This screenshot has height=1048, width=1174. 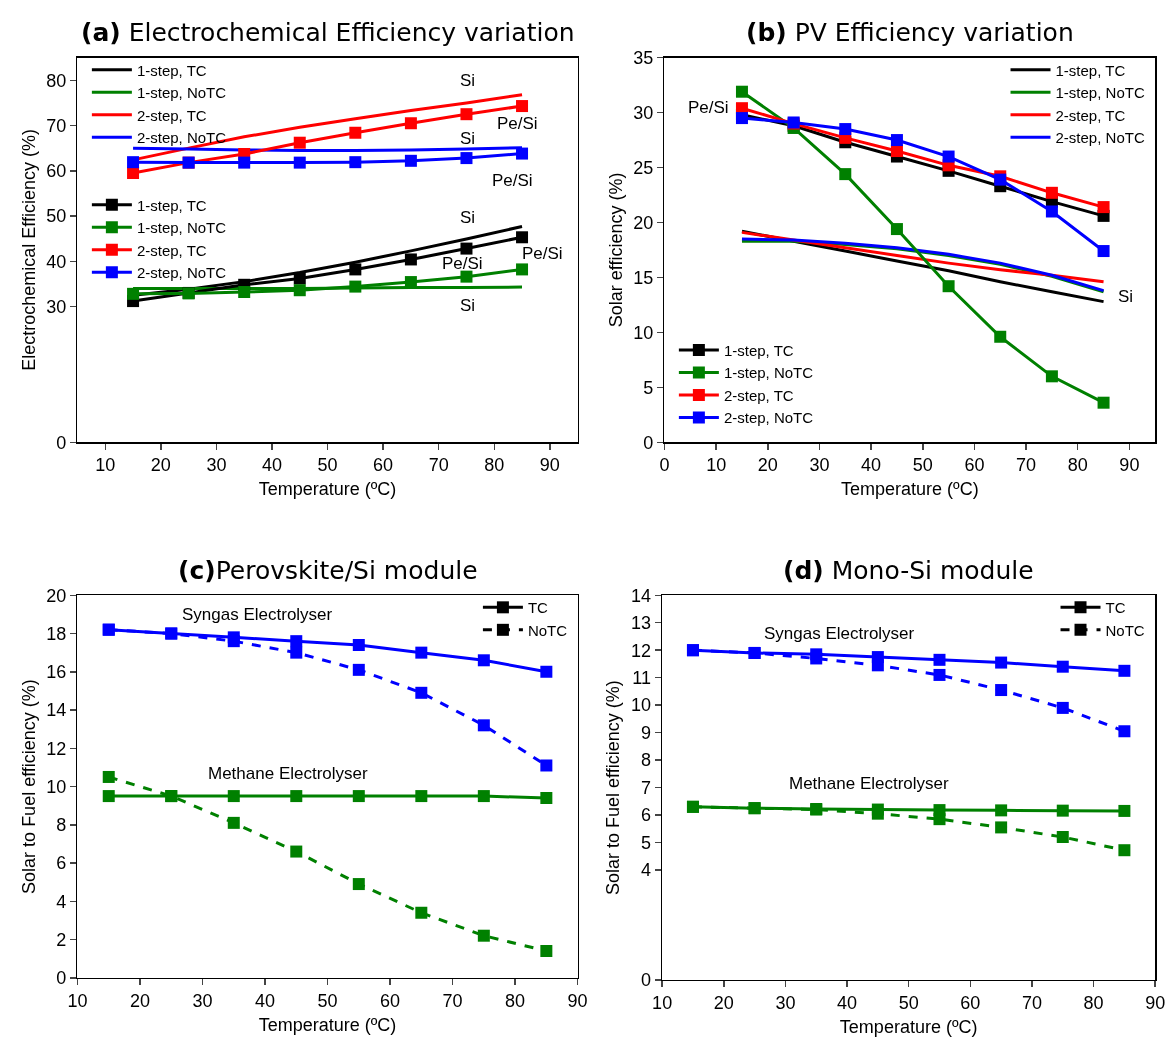 I want to click on y-tick-label: 12, so click(x=641, y=650).